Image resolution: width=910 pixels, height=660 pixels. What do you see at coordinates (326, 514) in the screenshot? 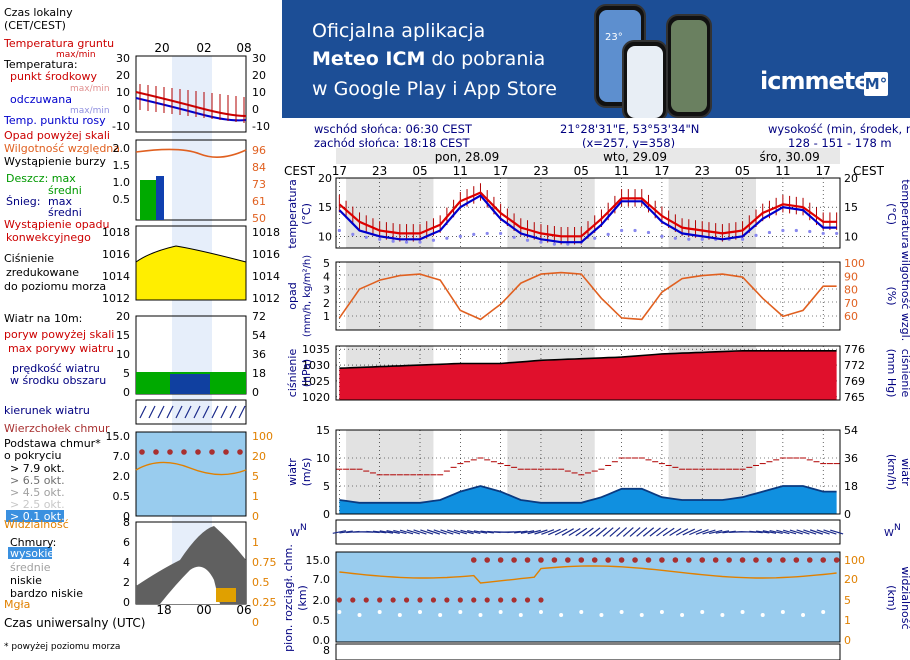
I see `wind-tick-left: 0` at bounding box center [326, 514].